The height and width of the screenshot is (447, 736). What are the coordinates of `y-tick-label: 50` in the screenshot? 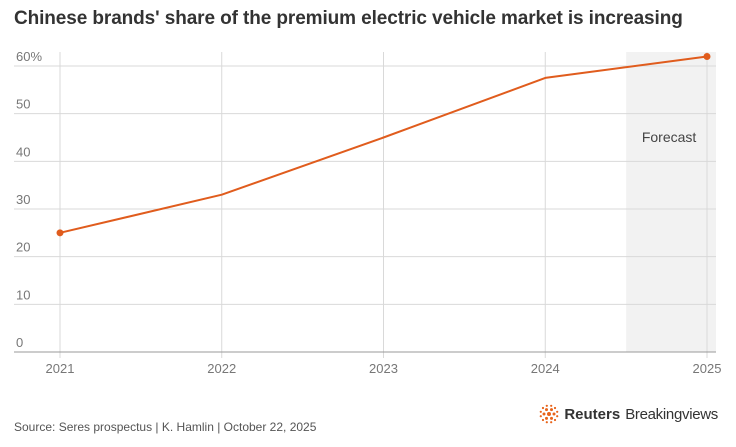 It's located at (23, 104).